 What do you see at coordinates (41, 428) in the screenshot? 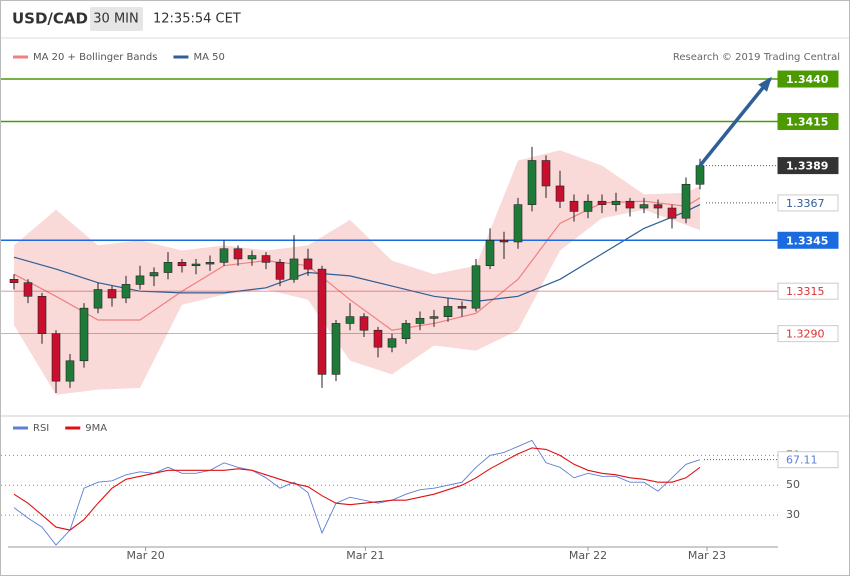
I see `legend-label: RSI` at bounding box center [41, 428].